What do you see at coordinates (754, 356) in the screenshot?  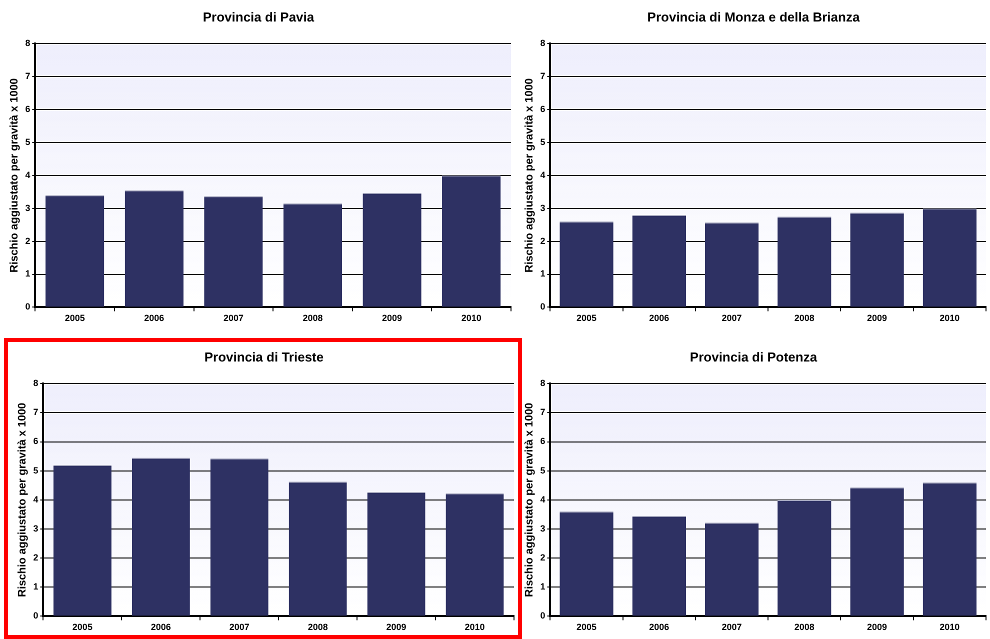 I see `chart-title: Provincia di Potenza` at bounding box center [754, 356].